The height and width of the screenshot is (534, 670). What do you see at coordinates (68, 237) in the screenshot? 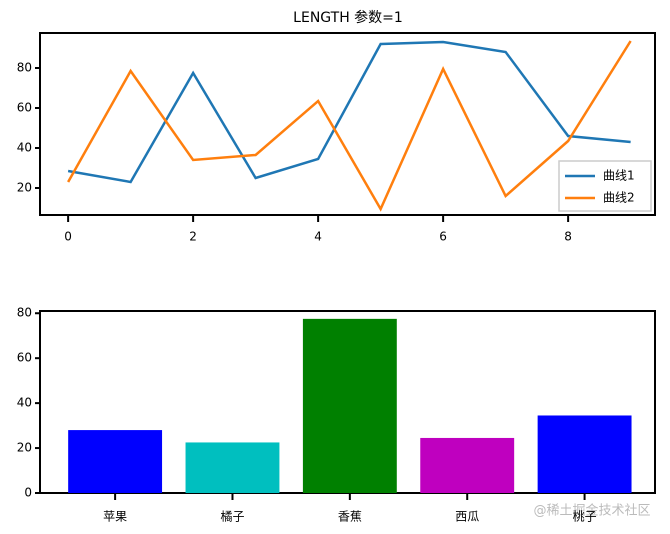
I see `x-tick-label: 0` at bounding box center [68, 237].